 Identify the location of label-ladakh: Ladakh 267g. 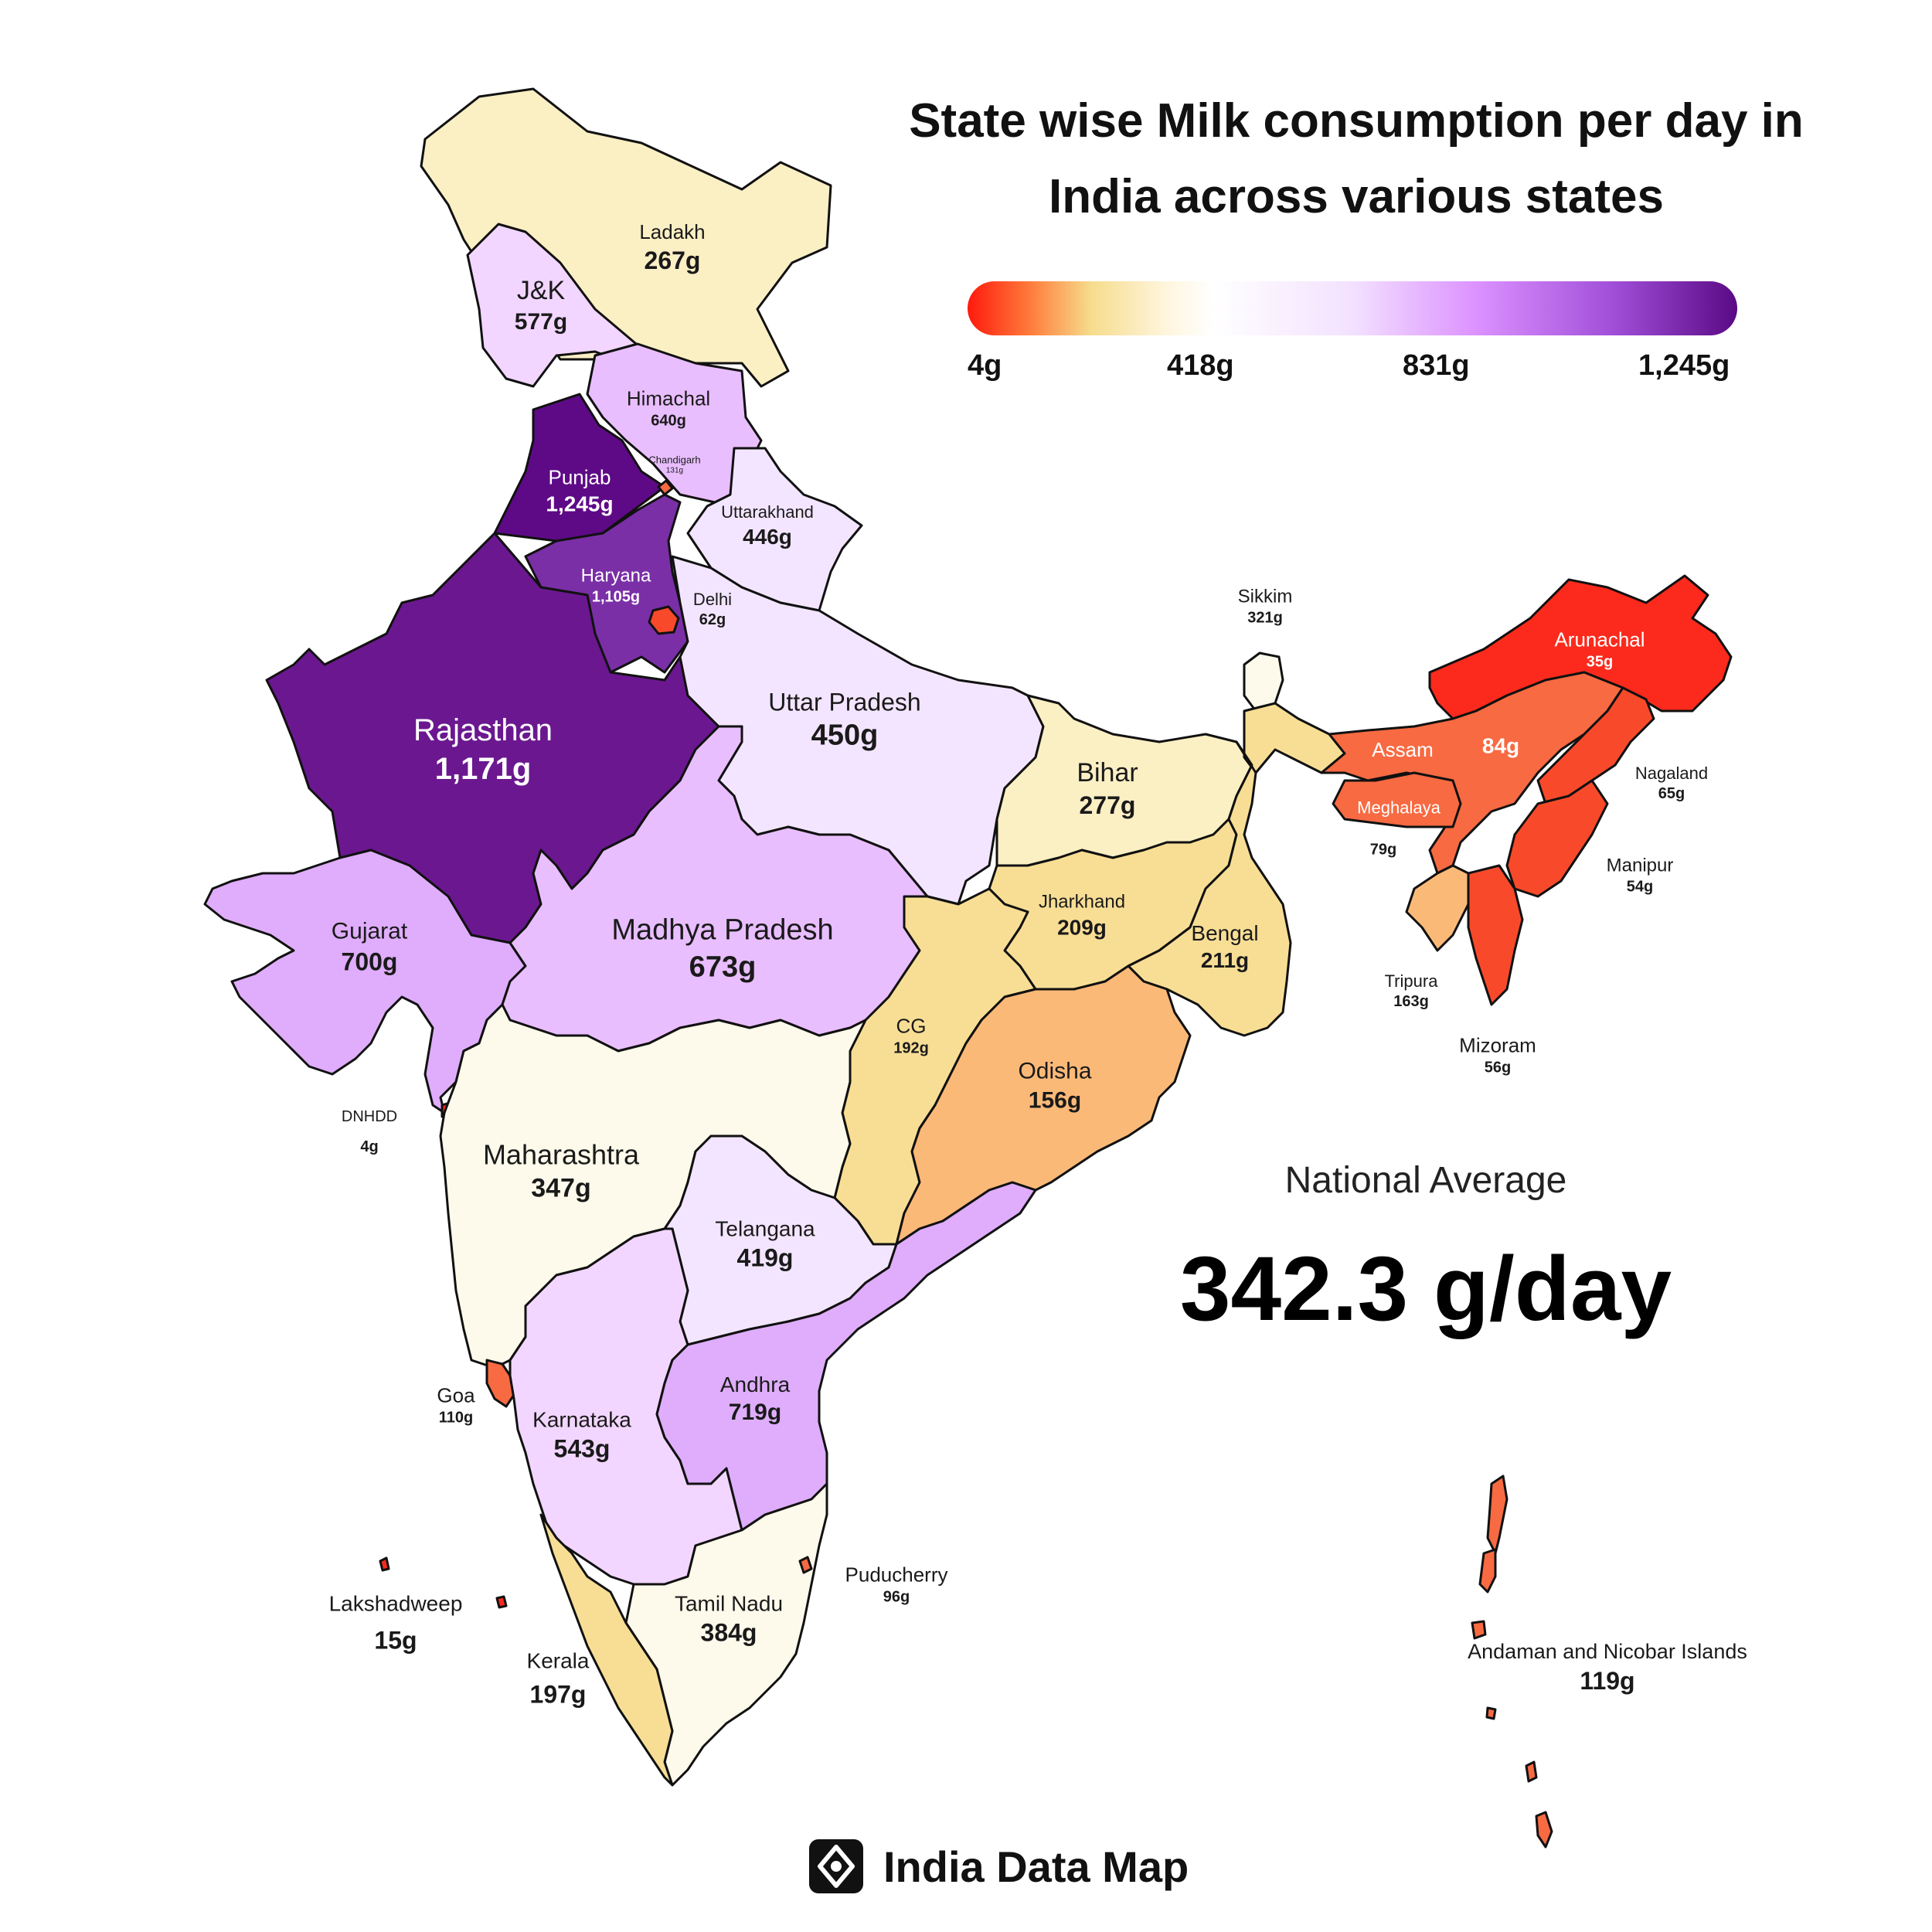
(672, 248).